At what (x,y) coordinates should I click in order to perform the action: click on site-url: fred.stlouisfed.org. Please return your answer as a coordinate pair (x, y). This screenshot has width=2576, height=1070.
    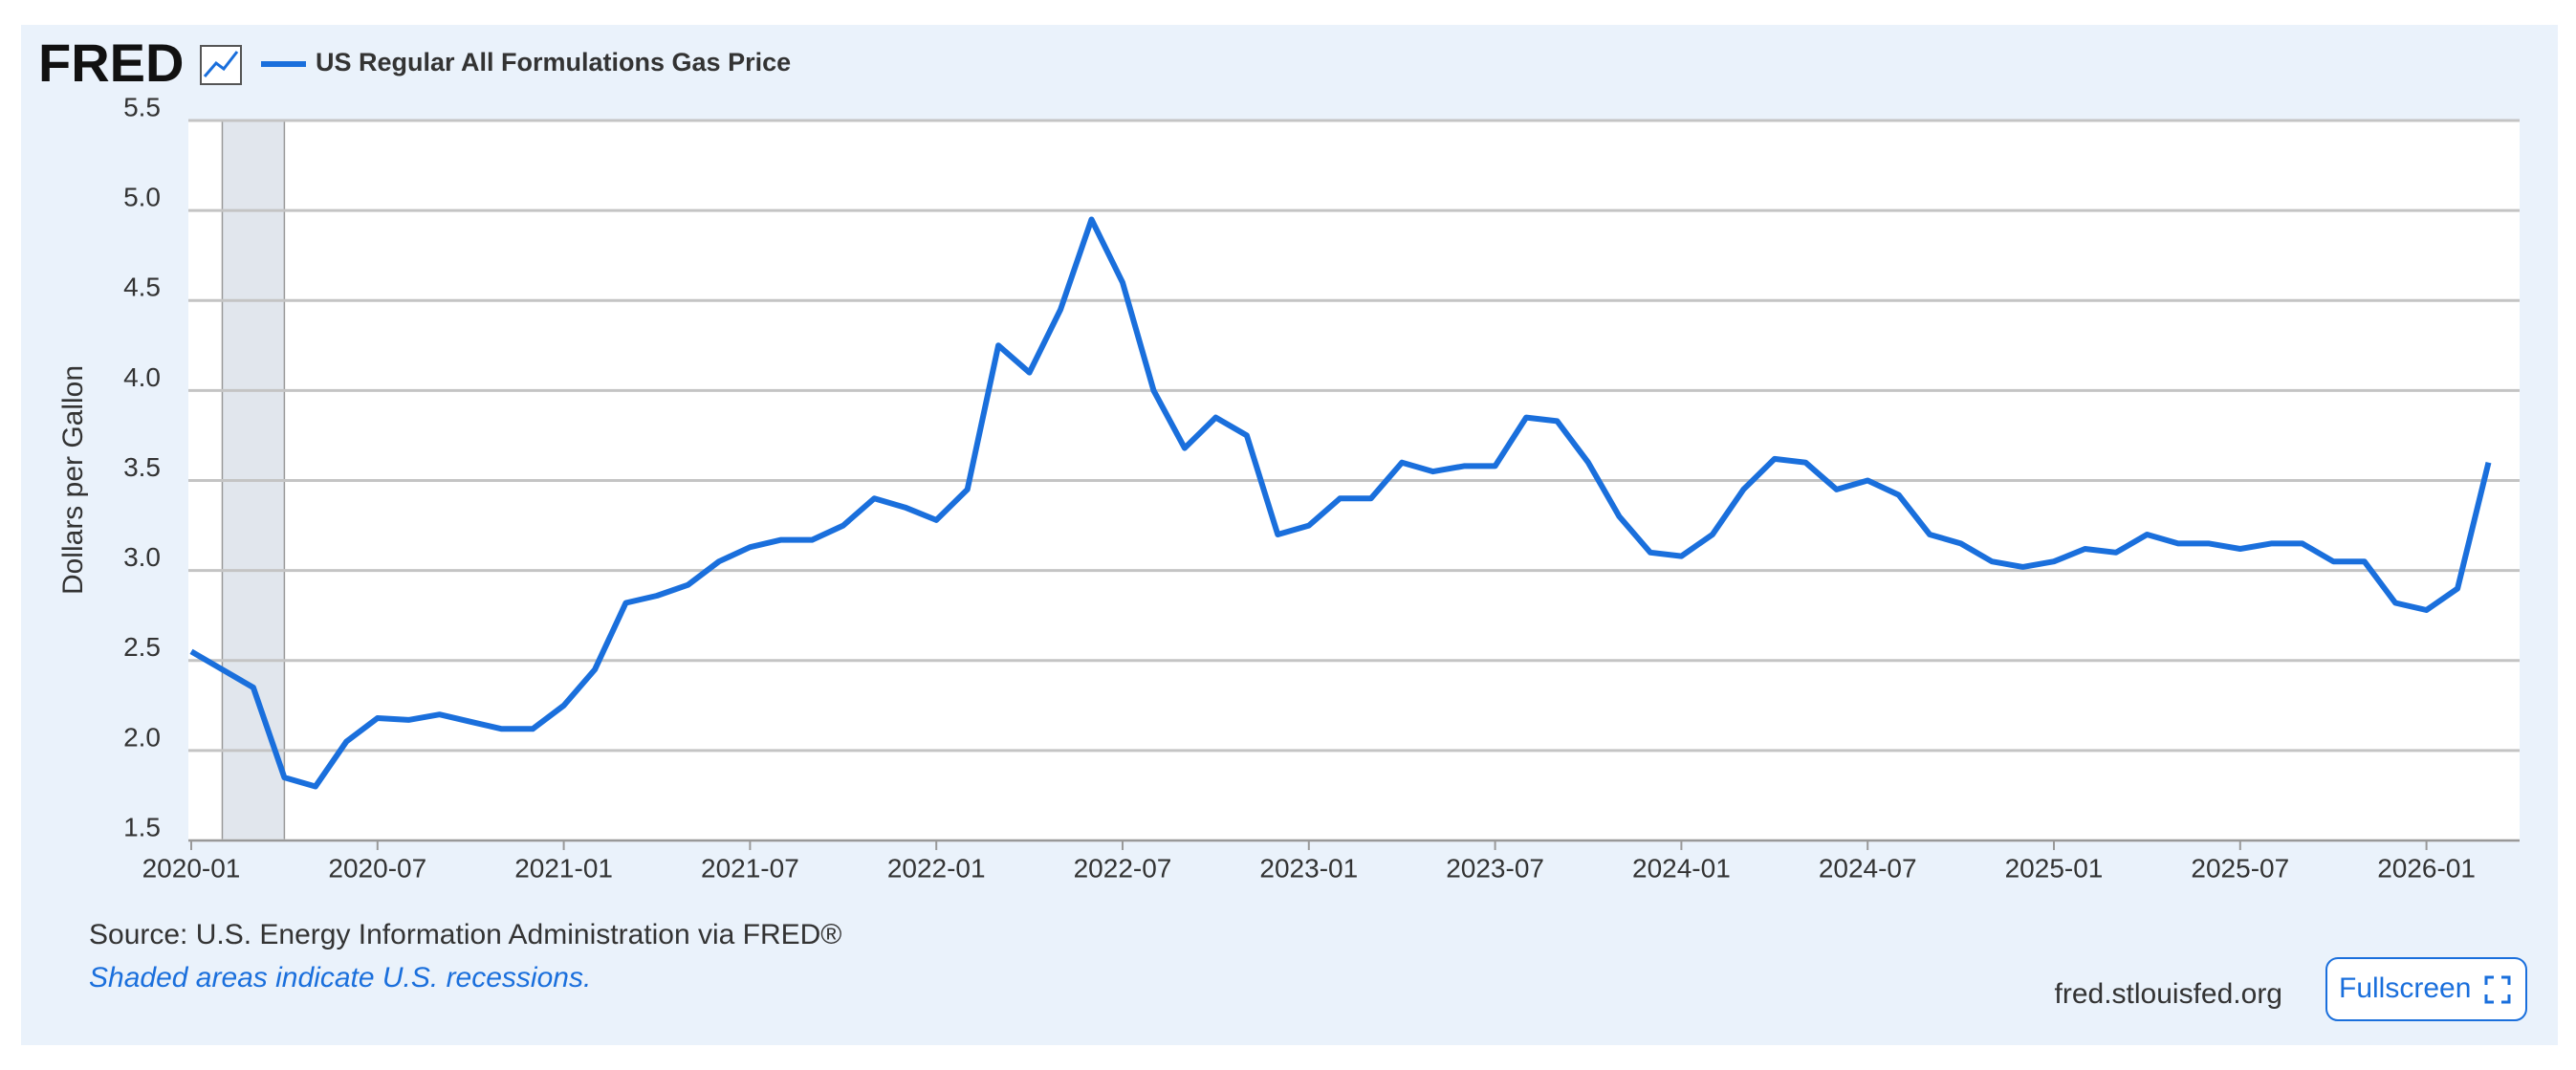
    Looking at the image, I should click on (2168, 994).